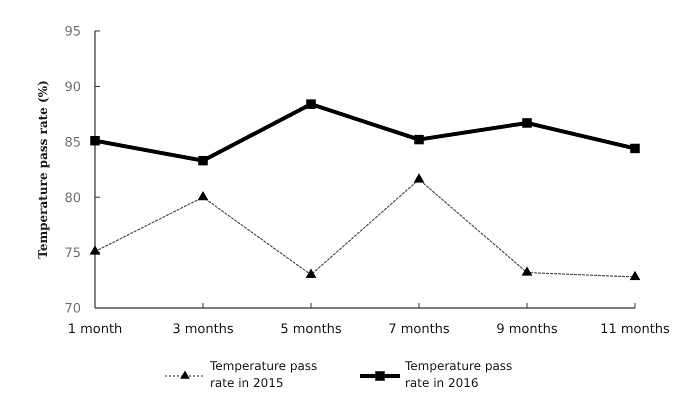  I want to click on y-tick-label: 75, so click(72, 254).